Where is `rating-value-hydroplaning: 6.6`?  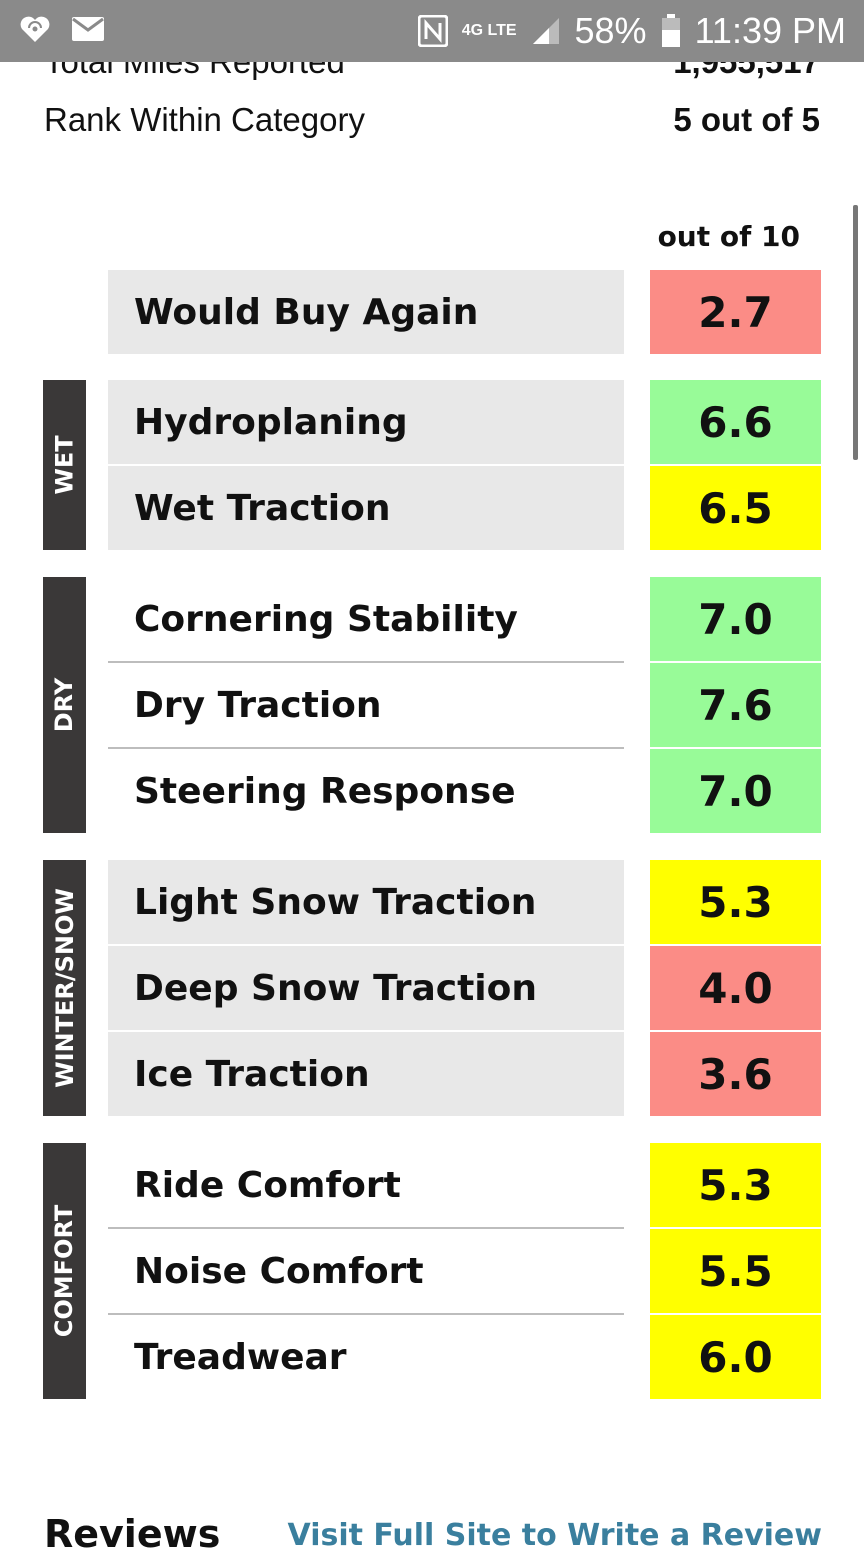
rating-value-hydroplaning: 6.6 is located at coordinates (735, 422).